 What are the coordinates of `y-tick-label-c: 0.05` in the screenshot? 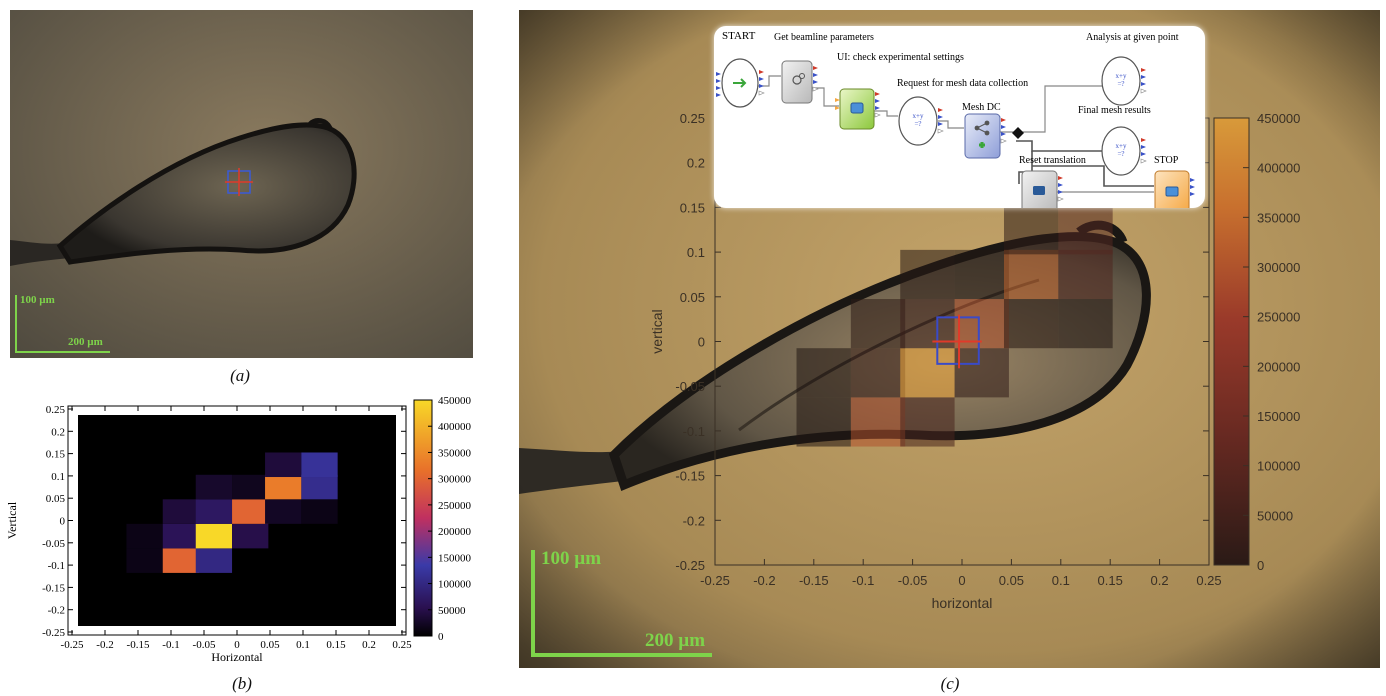 It's located at (692, 297).